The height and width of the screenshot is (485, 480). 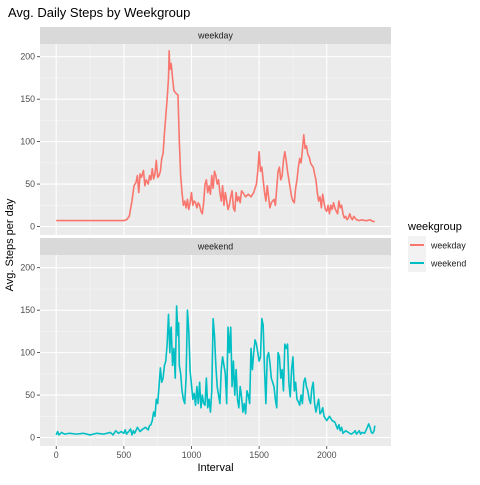 What do you see at coordinates (259, 455) in the screenshot?
I see `x-tick-label: 1500` at bounding box center [259, 455].